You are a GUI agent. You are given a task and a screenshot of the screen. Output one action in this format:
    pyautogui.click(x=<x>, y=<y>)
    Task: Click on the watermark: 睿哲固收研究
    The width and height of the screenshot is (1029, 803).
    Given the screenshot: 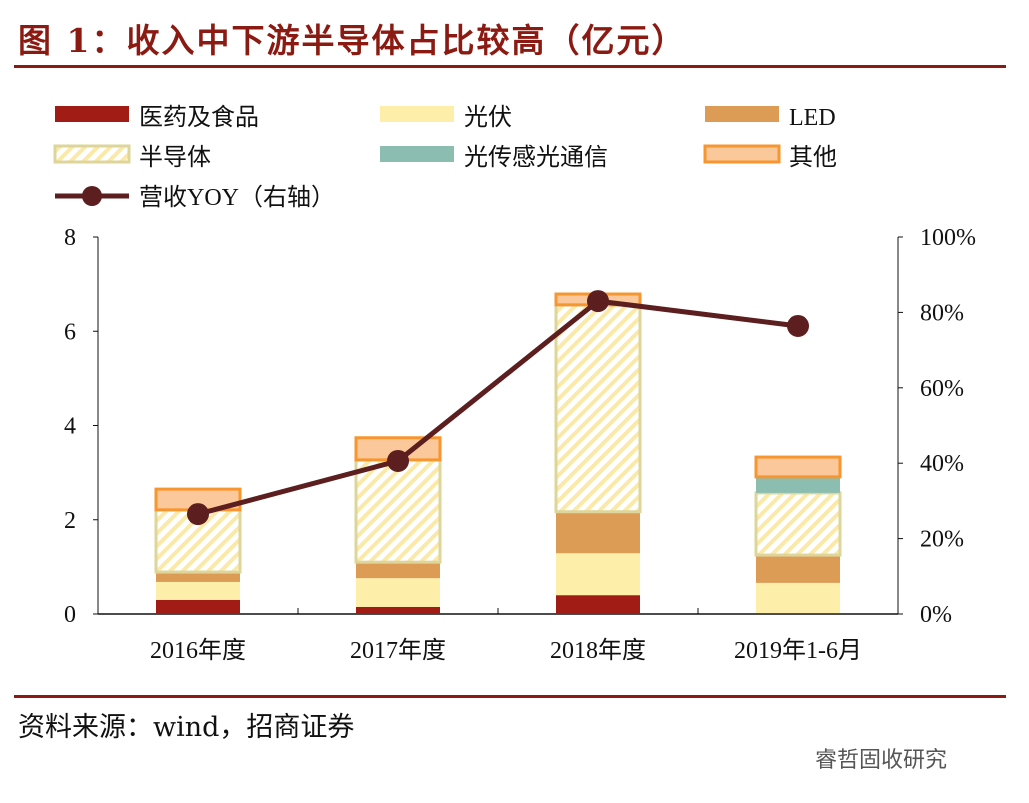 What is the action you would take?
    pyautogui.click(x=881, y=760)
    